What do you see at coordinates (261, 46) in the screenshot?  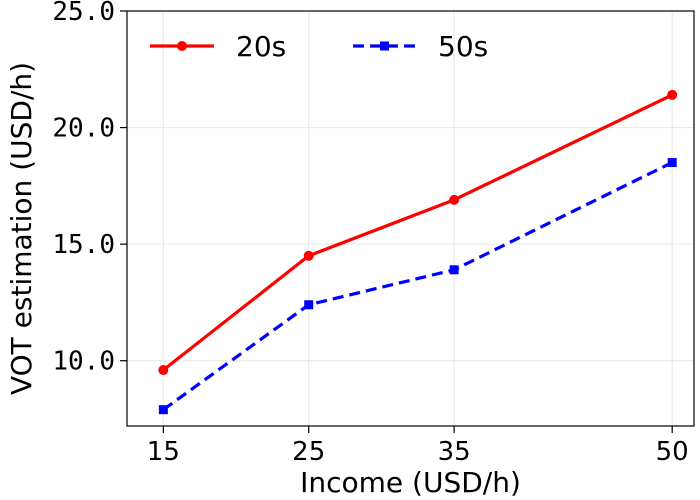 I see `legend-label-20s: 20s` at bounding box center [261, 46].